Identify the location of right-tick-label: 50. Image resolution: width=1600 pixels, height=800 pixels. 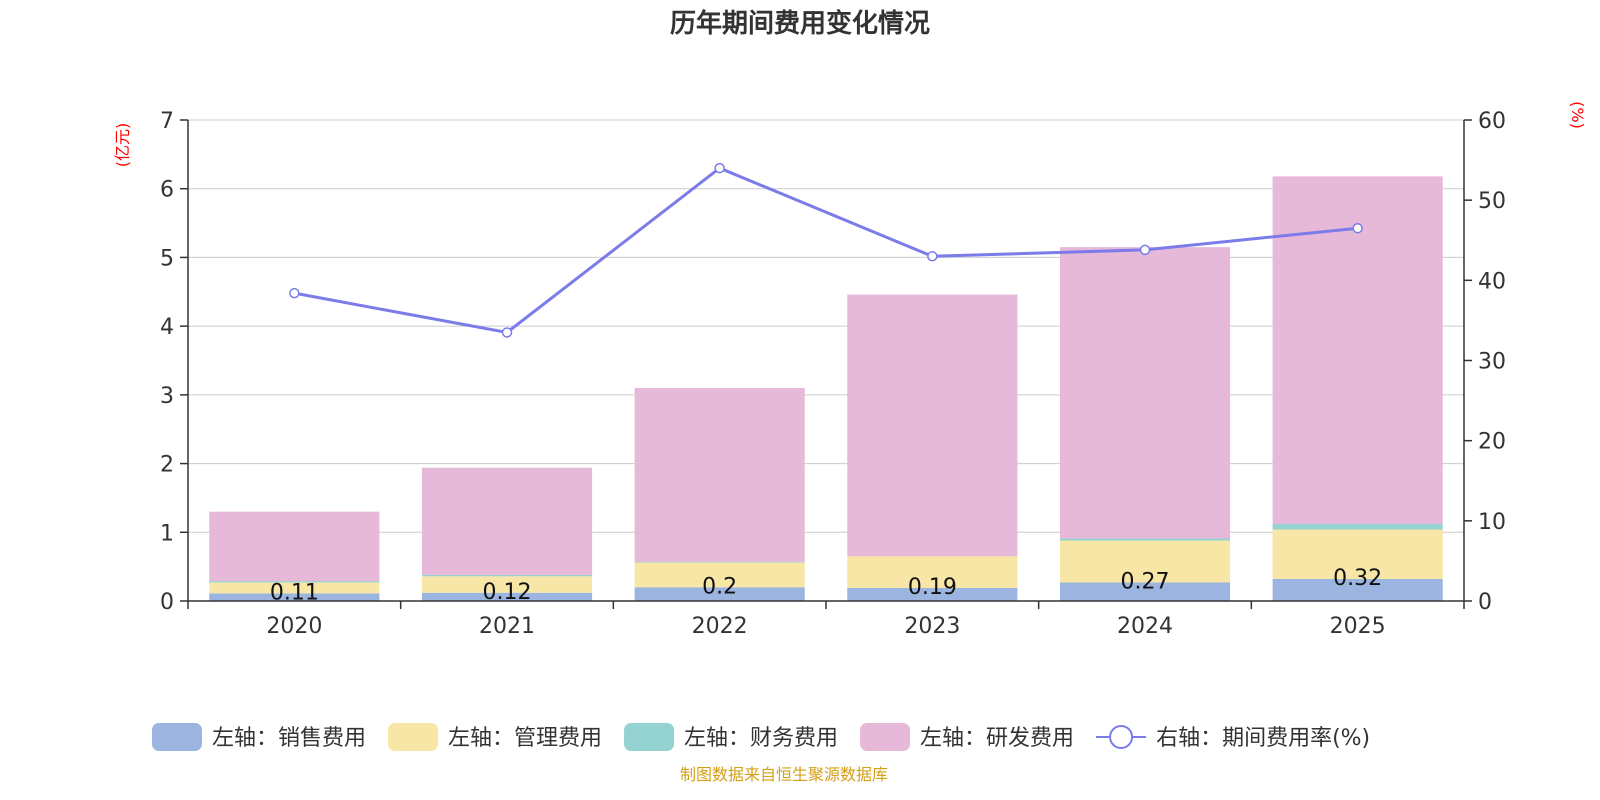
(1492, 201).